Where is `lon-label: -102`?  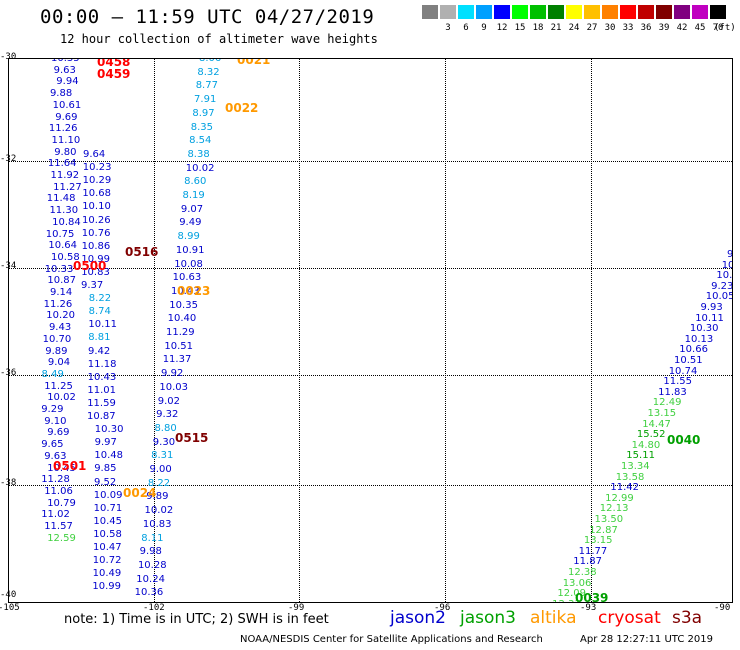
lon-label: -102 is located at coordinates (154, 608).